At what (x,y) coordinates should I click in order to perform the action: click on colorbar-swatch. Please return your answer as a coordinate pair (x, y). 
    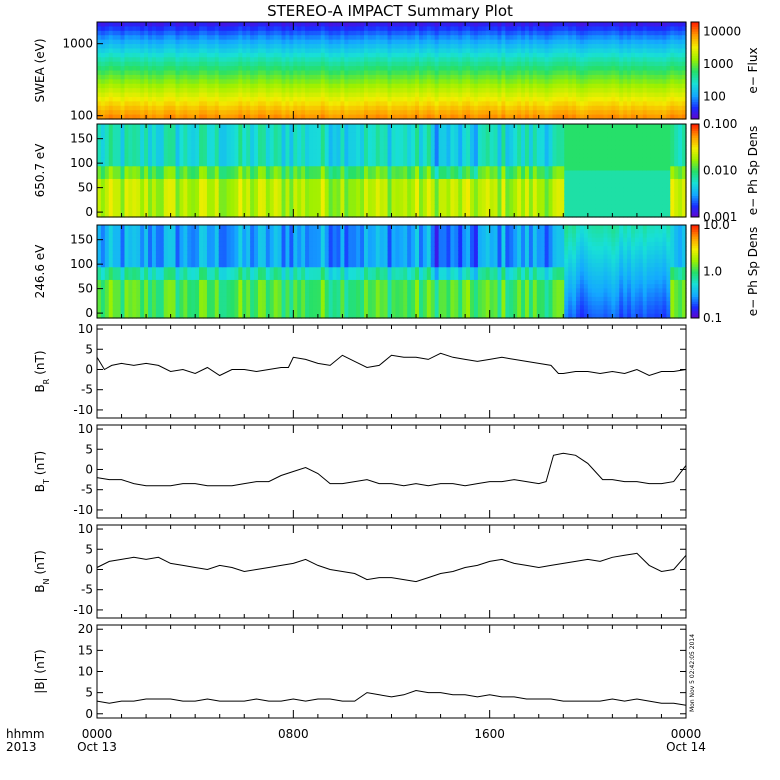
    Looking at the image, I should click on (695, 60).